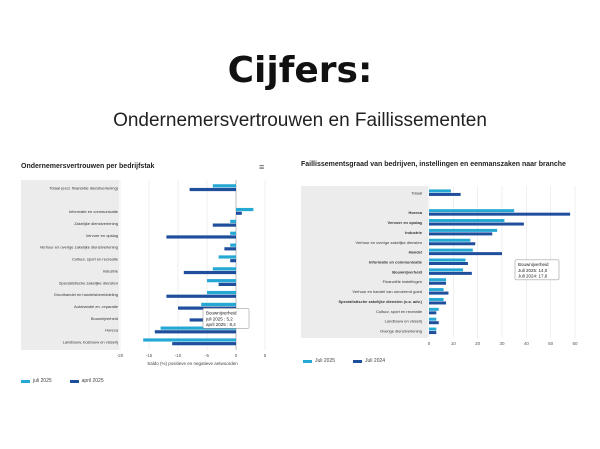 Image resolution: width=600 pixels, height=449 pixels. Describe the element at coordinates (88, 166) in the screenshot. I see `left-chart-title: Ondernemersvertrouwen per bedrijfstak` at that location.